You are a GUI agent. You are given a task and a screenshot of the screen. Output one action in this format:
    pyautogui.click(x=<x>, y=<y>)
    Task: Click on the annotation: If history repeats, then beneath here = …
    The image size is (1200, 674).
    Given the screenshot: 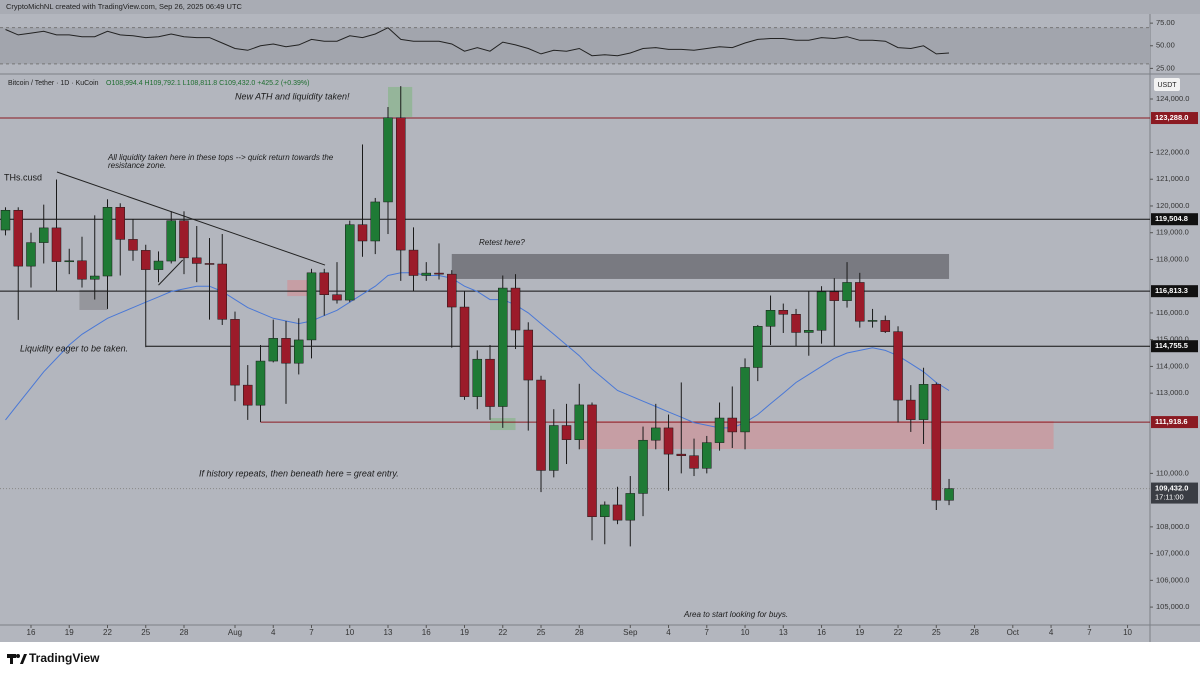 What is the action you would take?
    pyautogui.click(x=299, y=473)
    